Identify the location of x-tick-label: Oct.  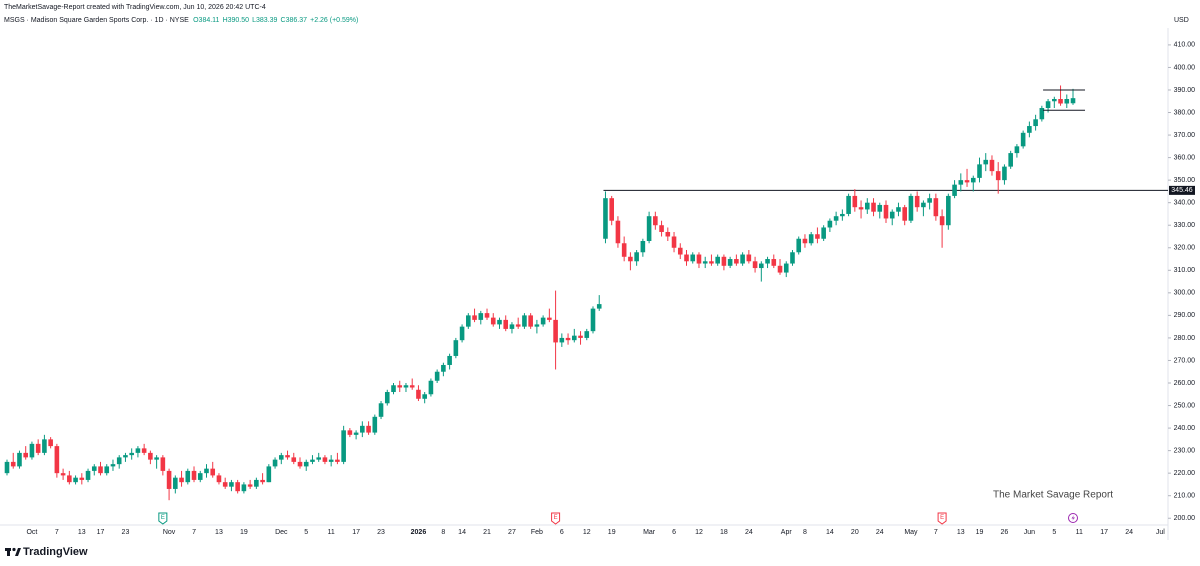
(31, 532).